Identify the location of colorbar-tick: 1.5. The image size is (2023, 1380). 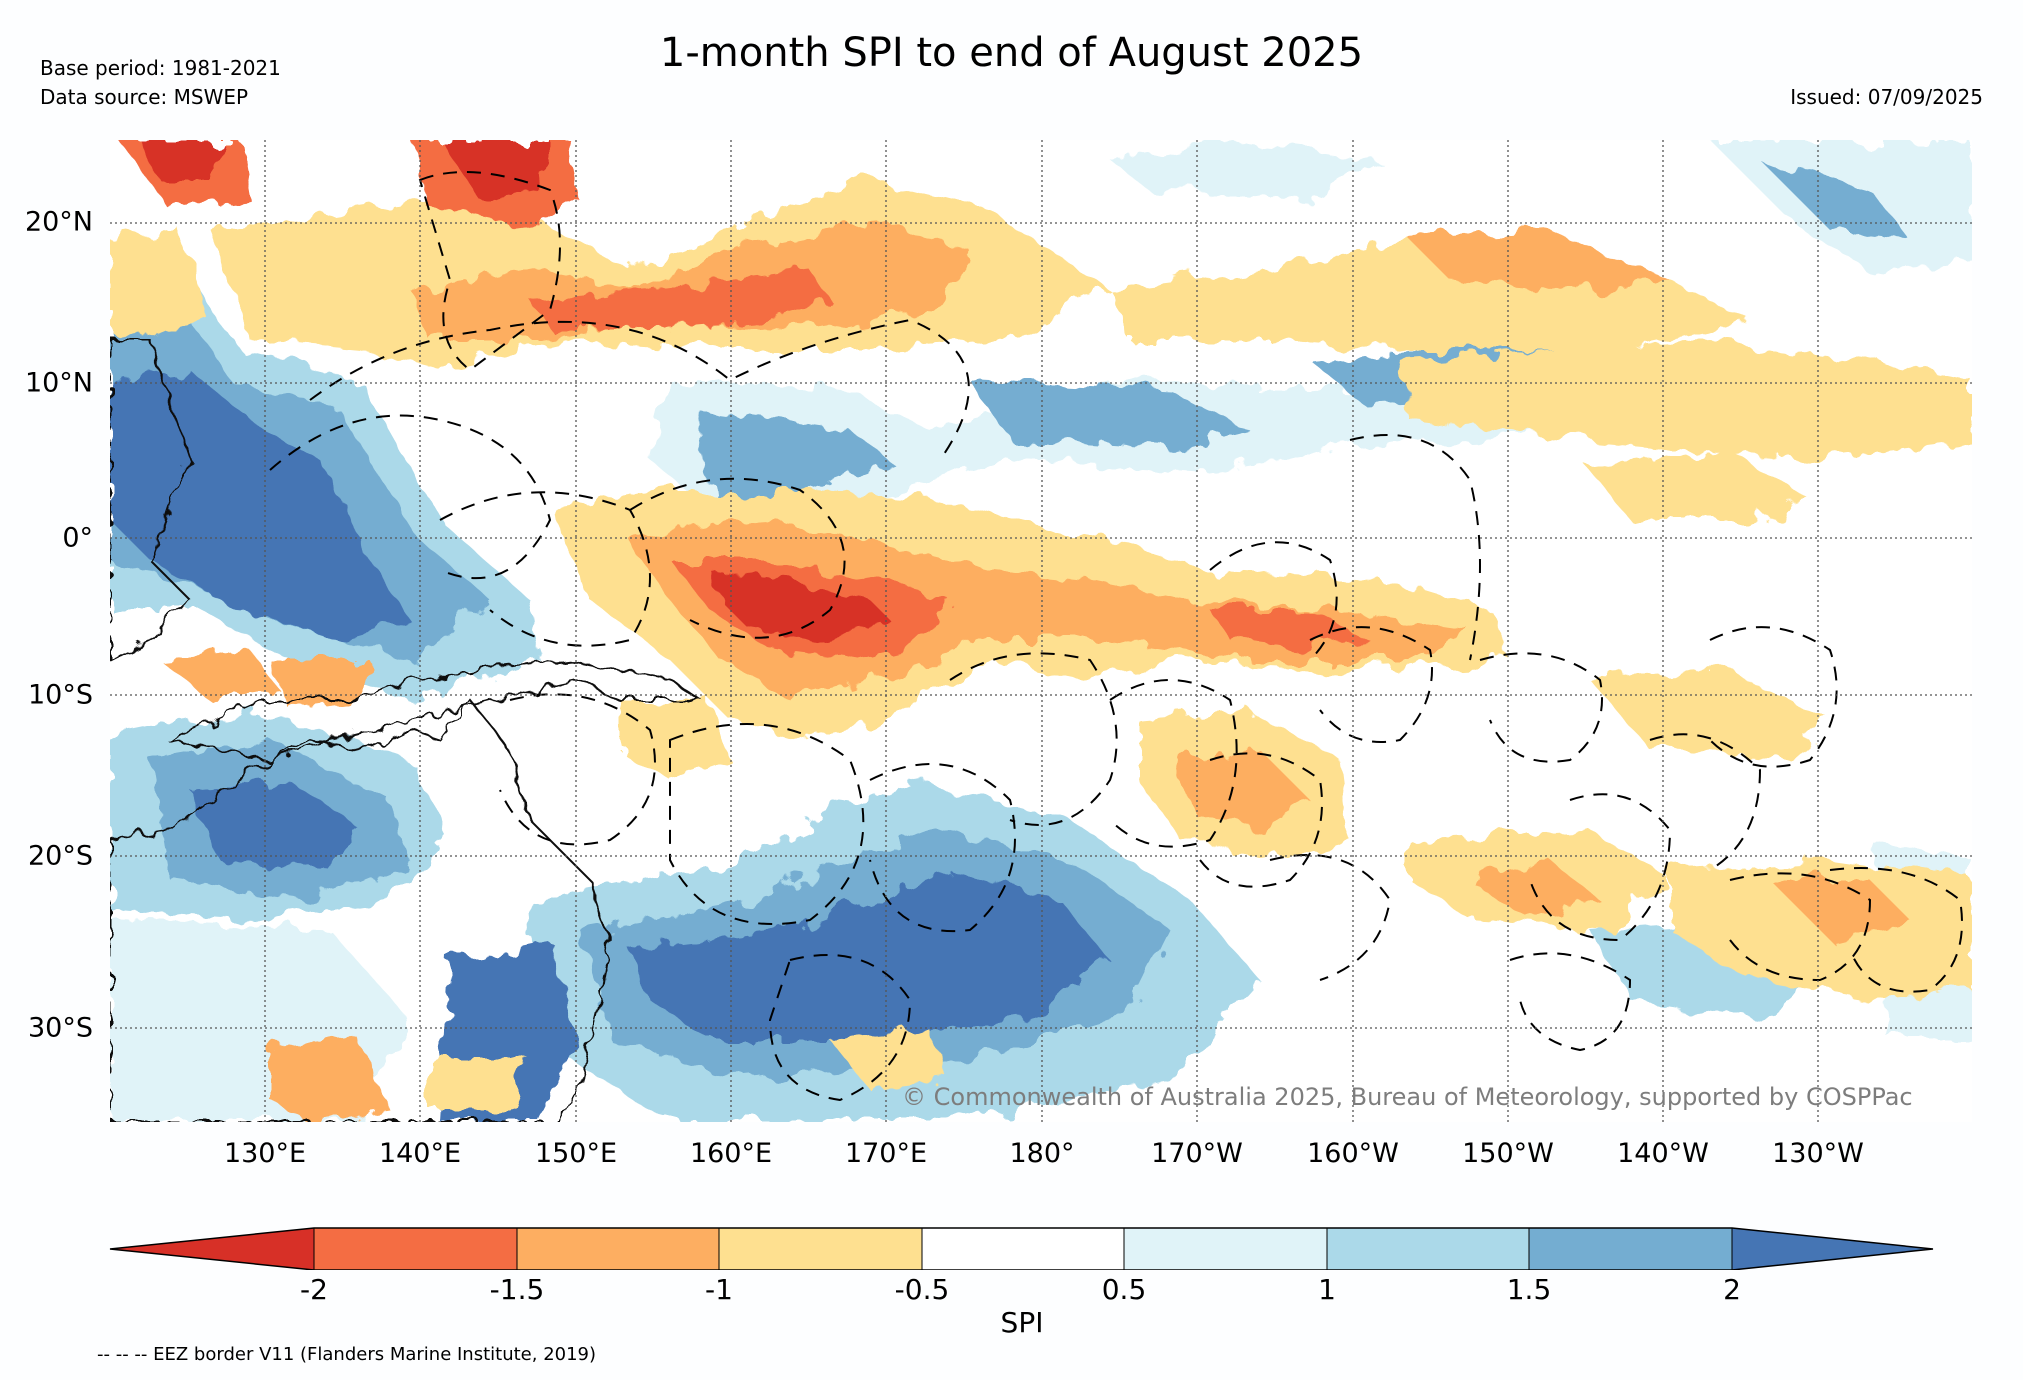
(1529, 1289).